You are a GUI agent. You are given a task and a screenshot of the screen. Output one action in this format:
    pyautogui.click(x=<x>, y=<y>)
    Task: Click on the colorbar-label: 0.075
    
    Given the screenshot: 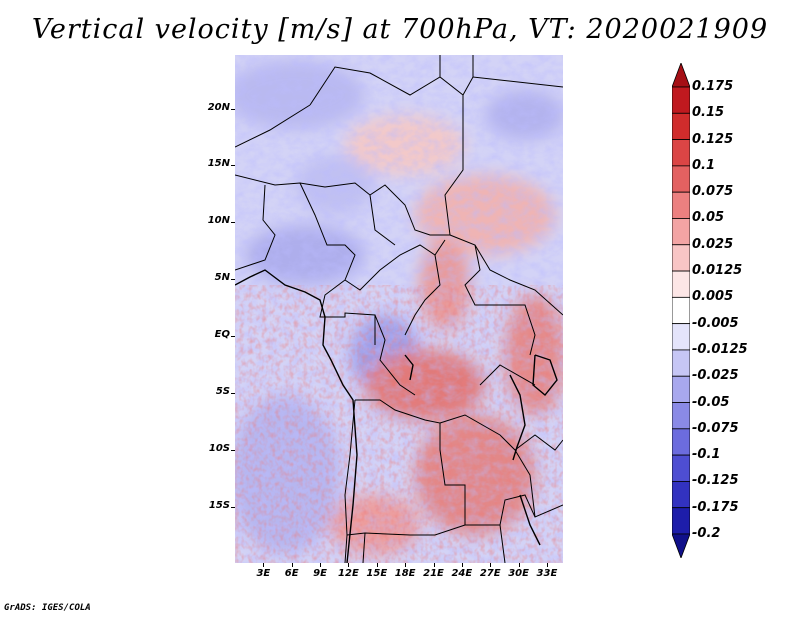 What is the action you would take?
    pyautogui.click(x=713, y=192)
    